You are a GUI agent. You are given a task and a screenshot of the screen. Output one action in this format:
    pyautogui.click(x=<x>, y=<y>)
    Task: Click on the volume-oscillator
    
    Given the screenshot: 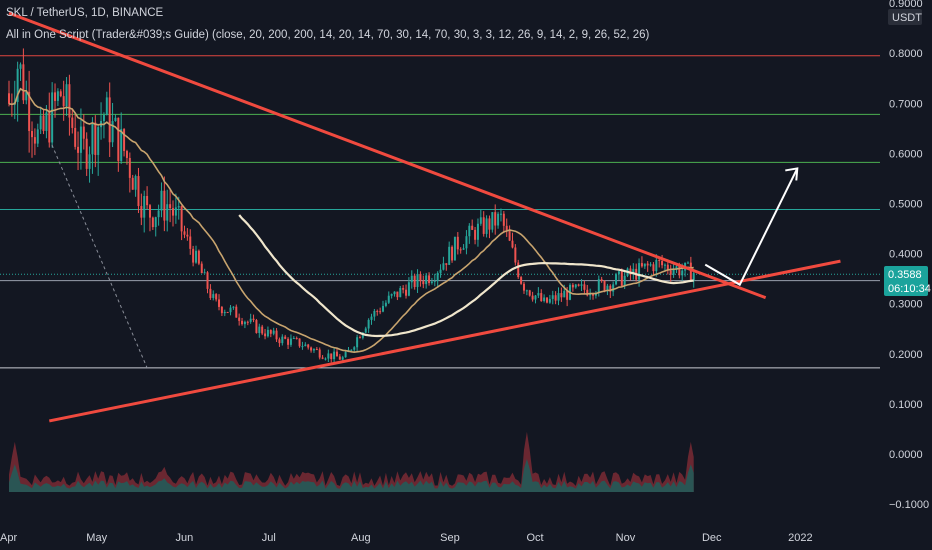 What is the action you would take?
    pyautogui.click(x=351, y=461)
    